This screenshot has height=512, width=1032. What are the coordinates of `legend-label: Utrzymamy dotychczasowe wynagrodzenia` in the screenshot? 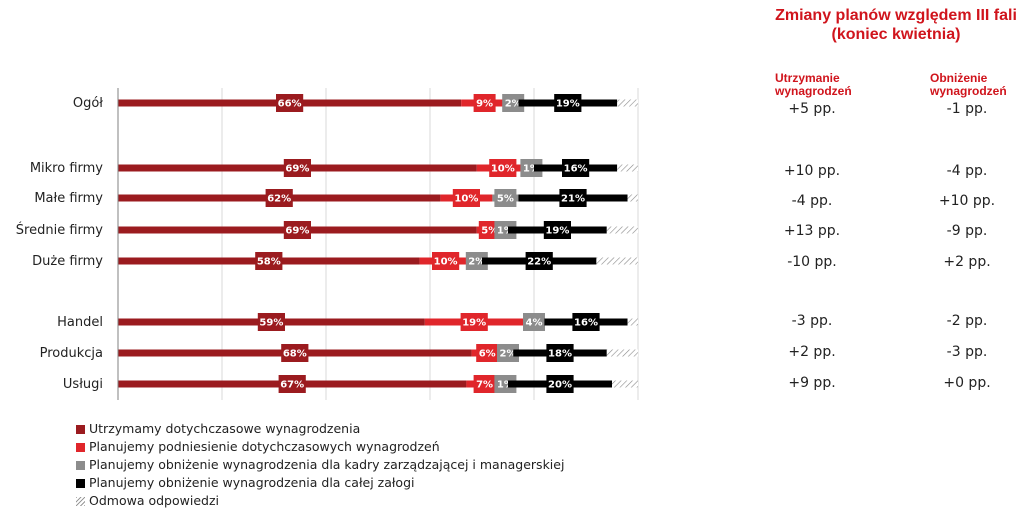 It's located at (225, 428).